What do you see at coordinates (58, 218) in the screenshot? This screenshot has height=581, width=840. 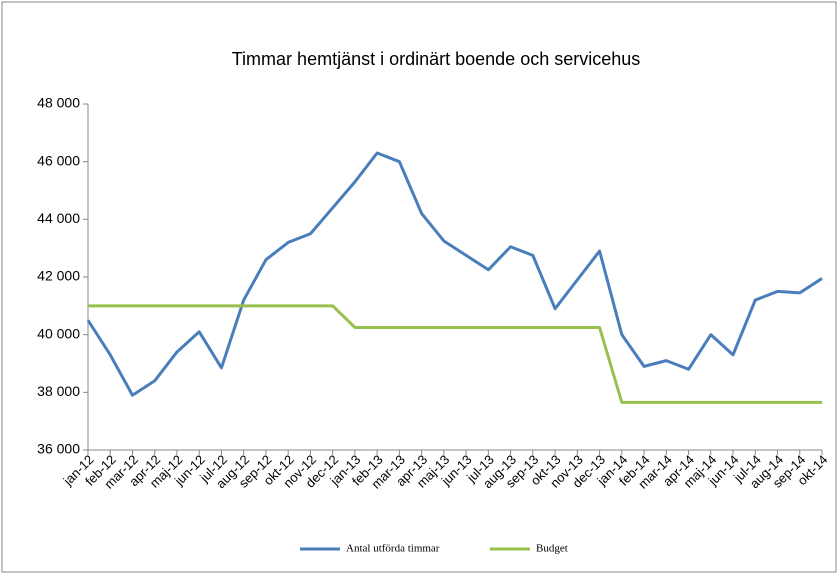 I see `y-tick-label: 44 000` at bounding box center [58, 218].